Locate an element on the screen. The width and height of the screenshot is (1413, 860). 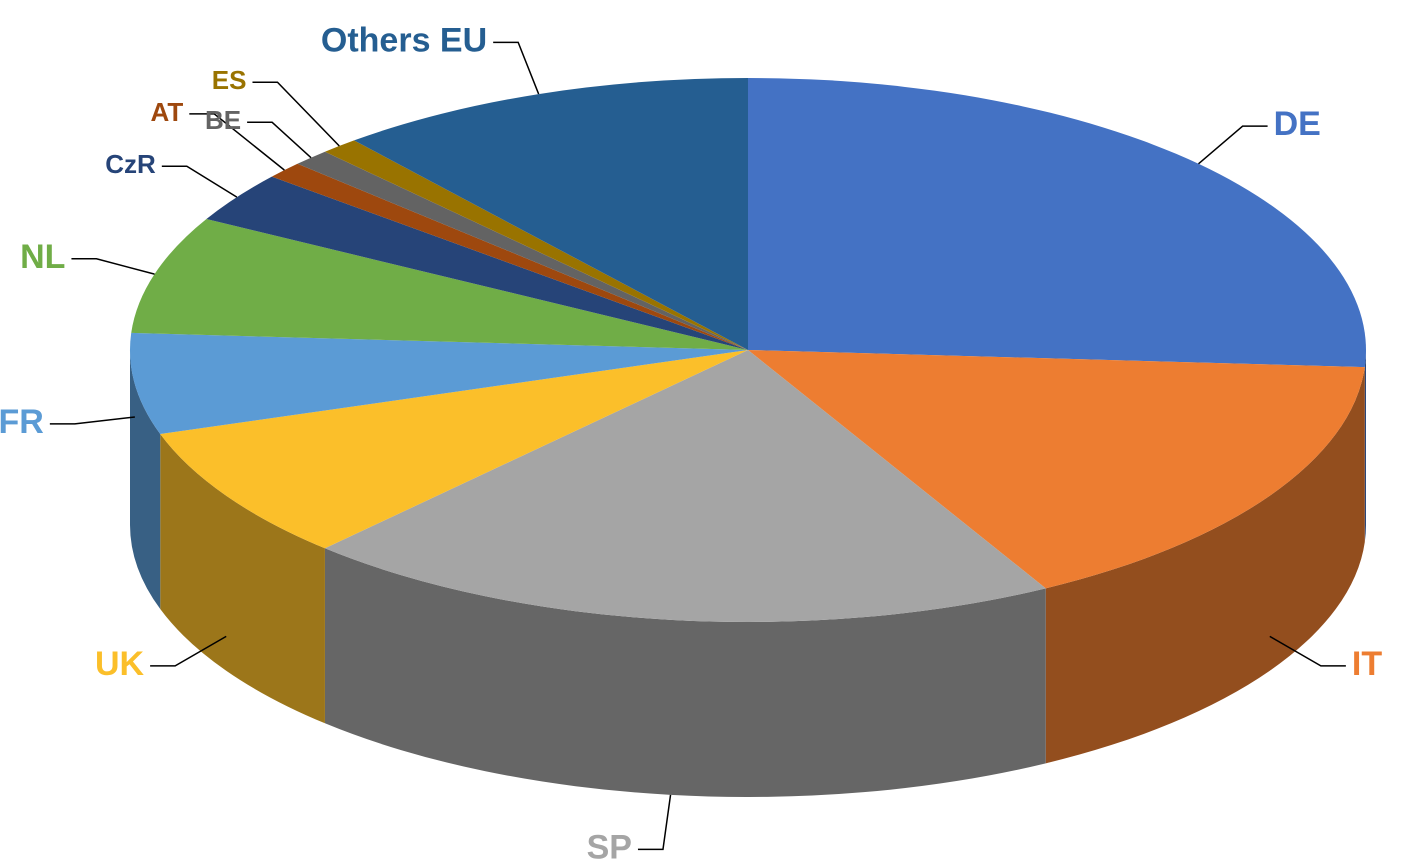
slice-label: DE is located at coordinates (1297, 124).